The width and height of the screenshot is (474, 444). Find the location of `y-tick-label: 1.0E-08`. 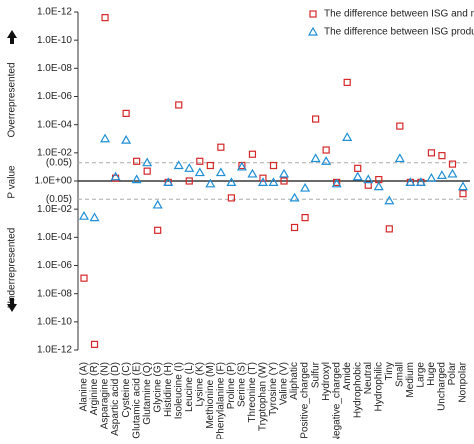

y-tick-label: 1.0E-08 is located at coordinates (54, 68).